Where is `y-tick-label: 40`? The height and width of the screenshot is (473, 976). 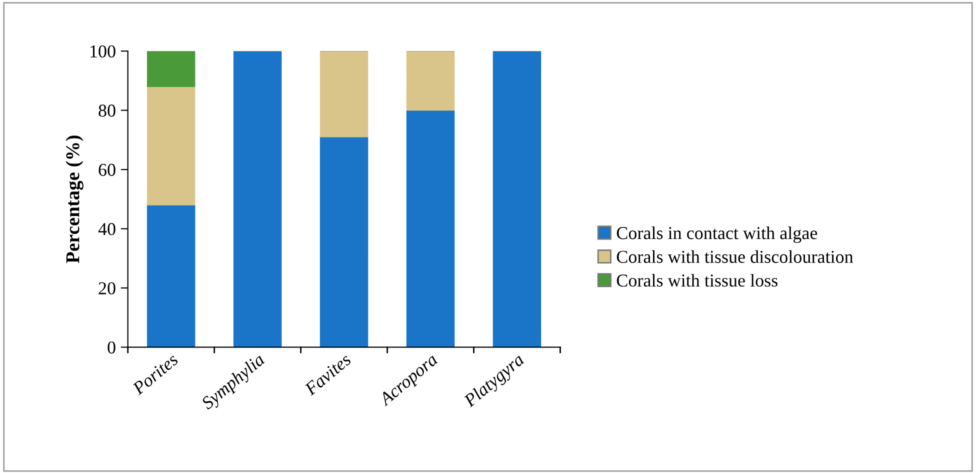 y-tick-label: 40 is located at coordinates (107, 229).